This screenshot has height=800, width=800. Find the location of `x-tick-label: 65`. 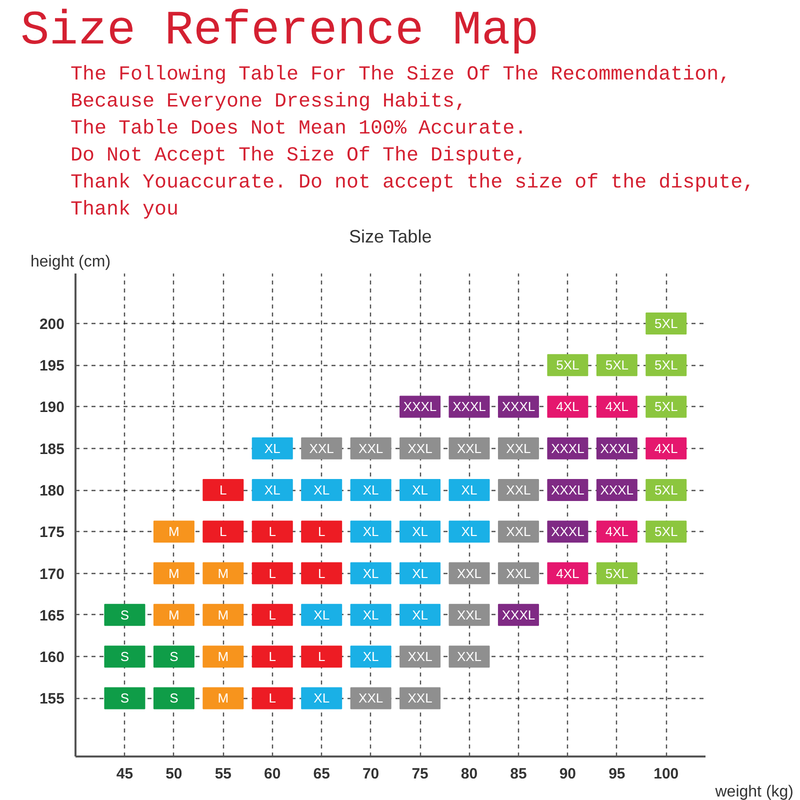

x-tick-label: 65 is located at coordinates (321, 774).